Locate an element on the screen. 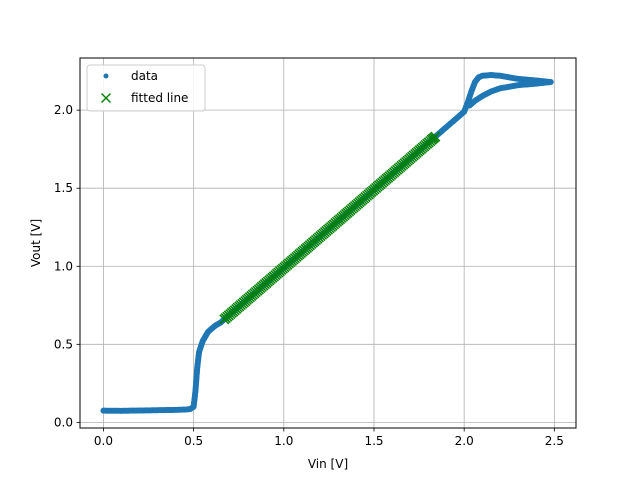  y-tick-label: 0.0 is located at coordinates (63, 422).